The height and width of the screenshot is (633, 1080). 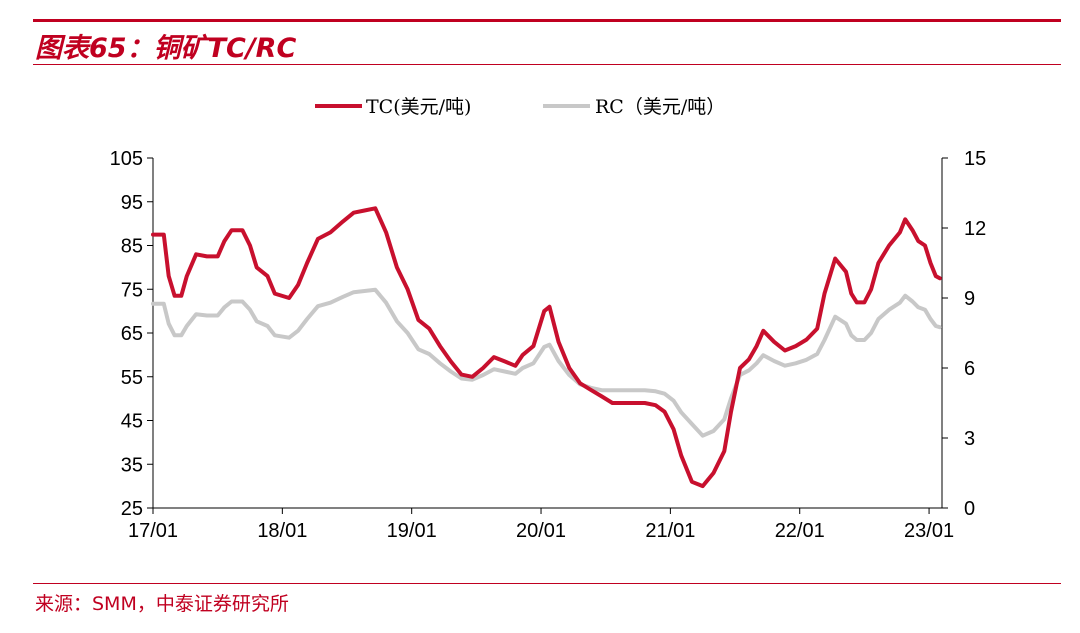 I want to click on x-tick-label: 18/01, so click(x=282, y=531).